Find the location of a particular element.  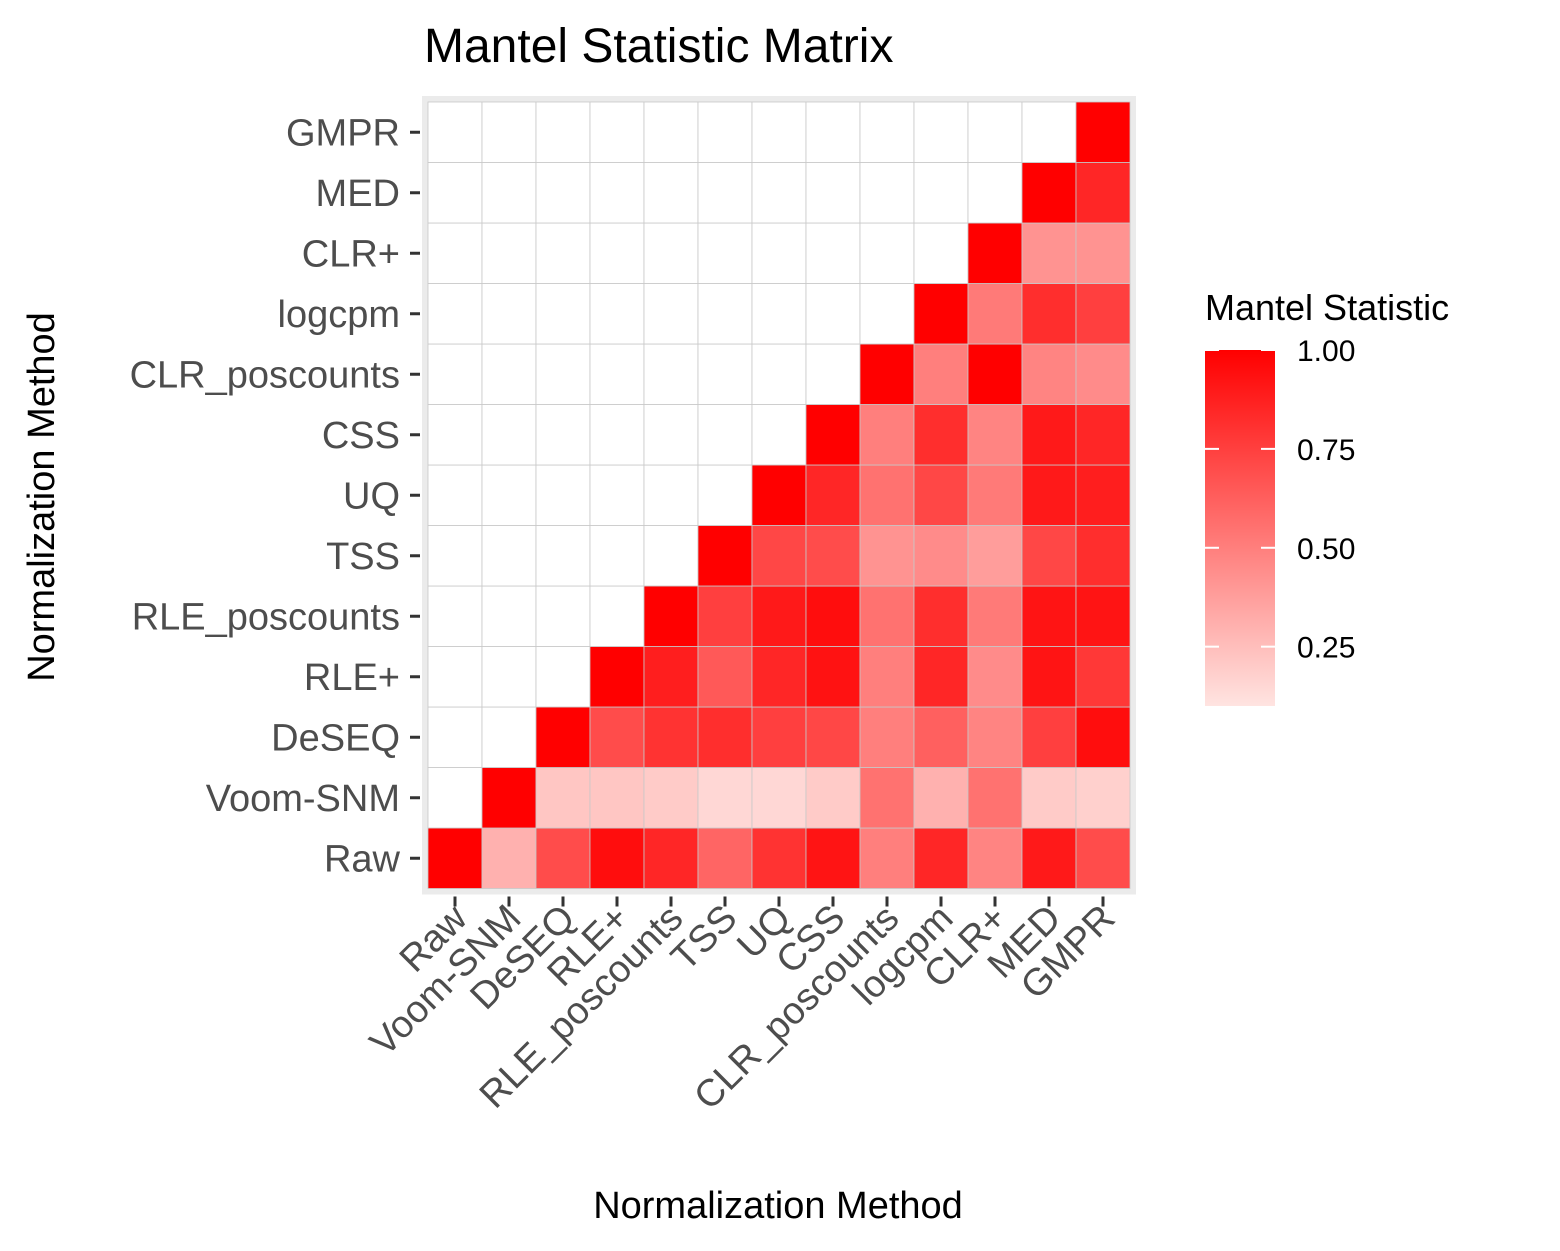

y-tick-label: CLR+ is located at coordinates (351, 254).